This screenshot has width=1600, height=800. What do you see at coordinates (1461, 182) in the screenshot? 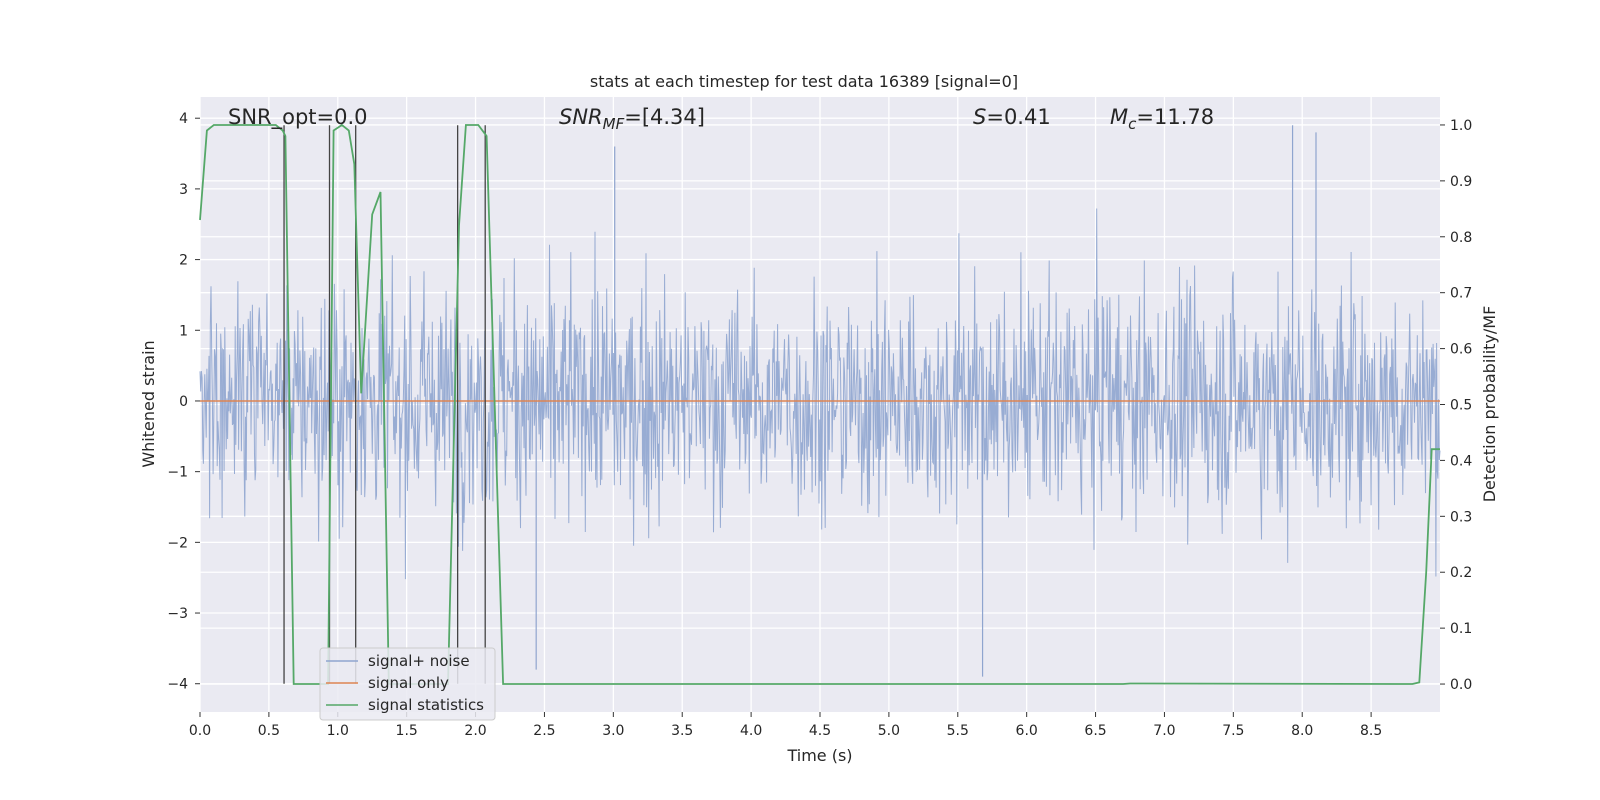
I see `y-right-tick-label: 0.9` at bounding box center [1461, 182].